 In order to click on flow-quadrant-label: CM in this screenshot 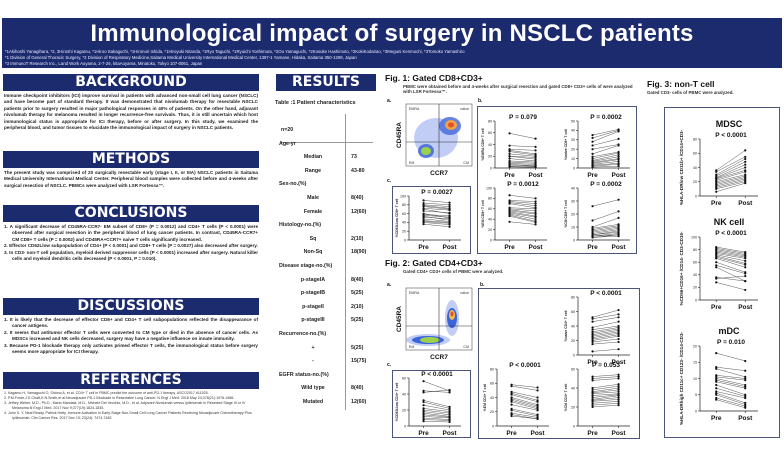, I will do `click(466, 163)`.